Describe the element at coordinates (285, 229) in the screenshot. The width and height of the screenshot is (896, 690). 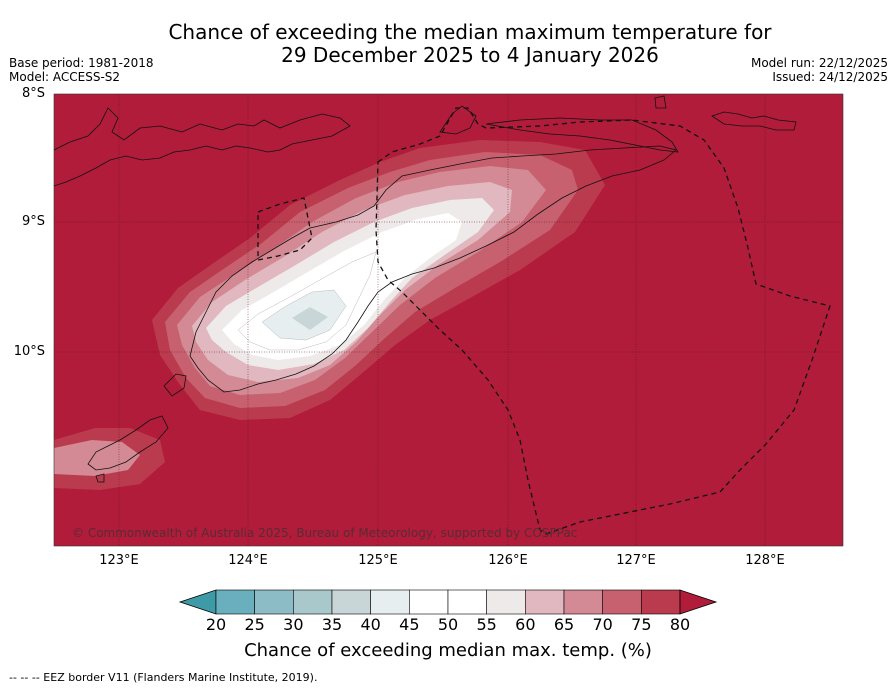
I see `eez-oecusse` at that location.